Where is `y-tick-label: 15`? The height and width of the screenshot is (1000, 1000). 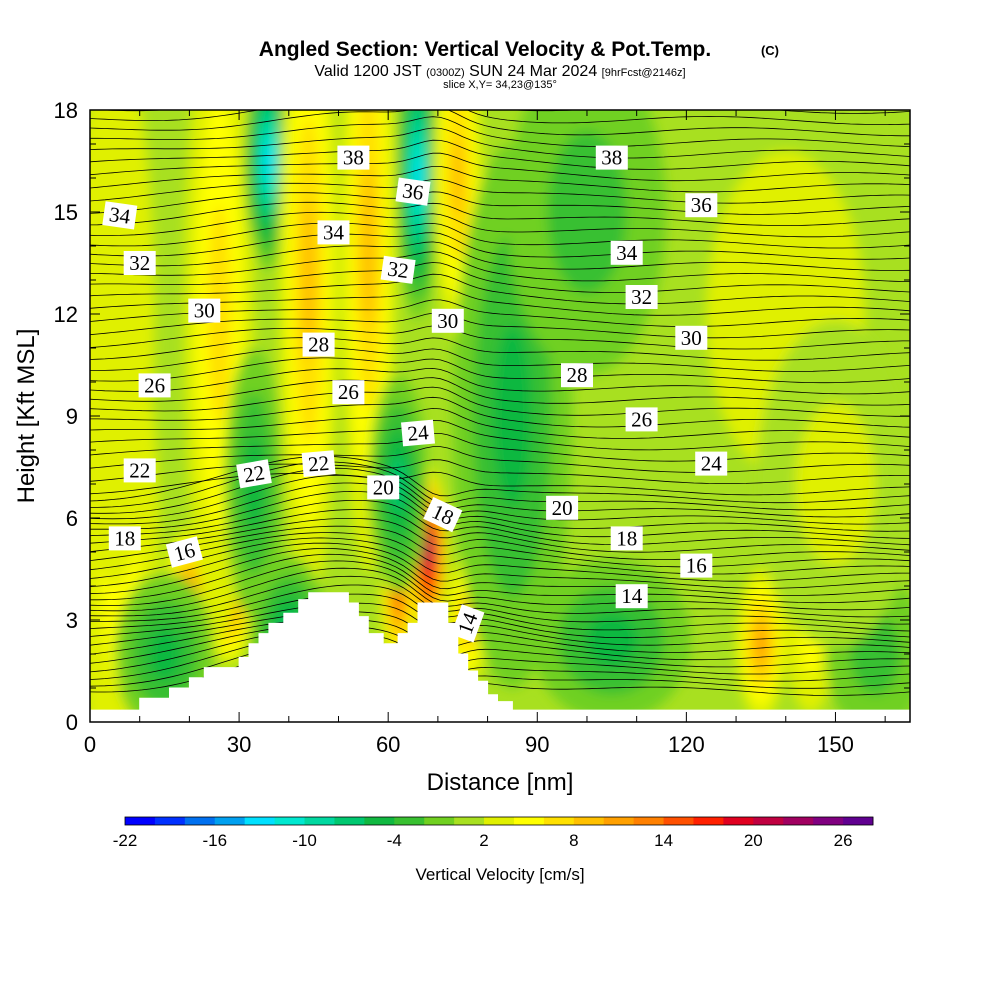
y-tick-label: 15 is located at coordinates (66, 212).